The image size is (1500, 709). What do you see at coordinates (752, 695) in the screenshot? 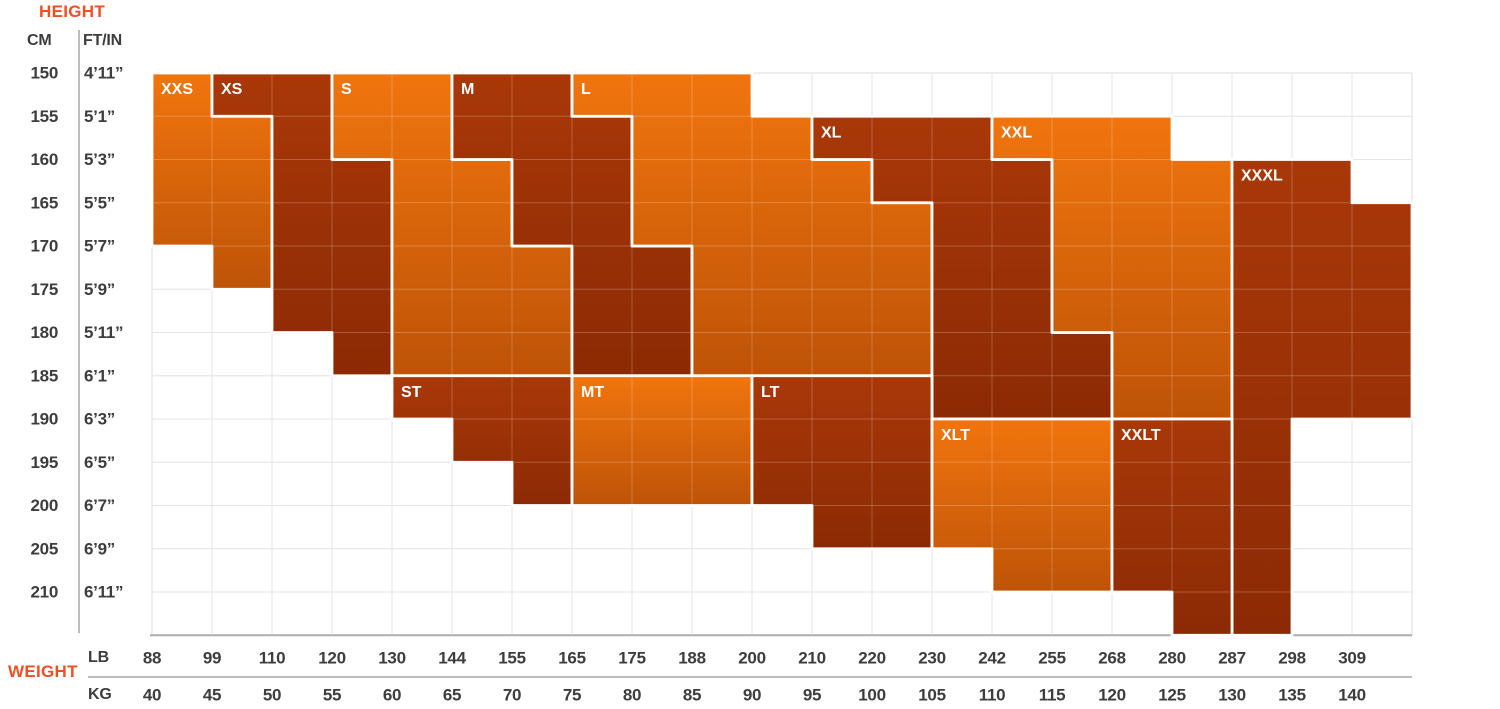
I see `kg-tick-90: 90` at bounding box center [752, 695].